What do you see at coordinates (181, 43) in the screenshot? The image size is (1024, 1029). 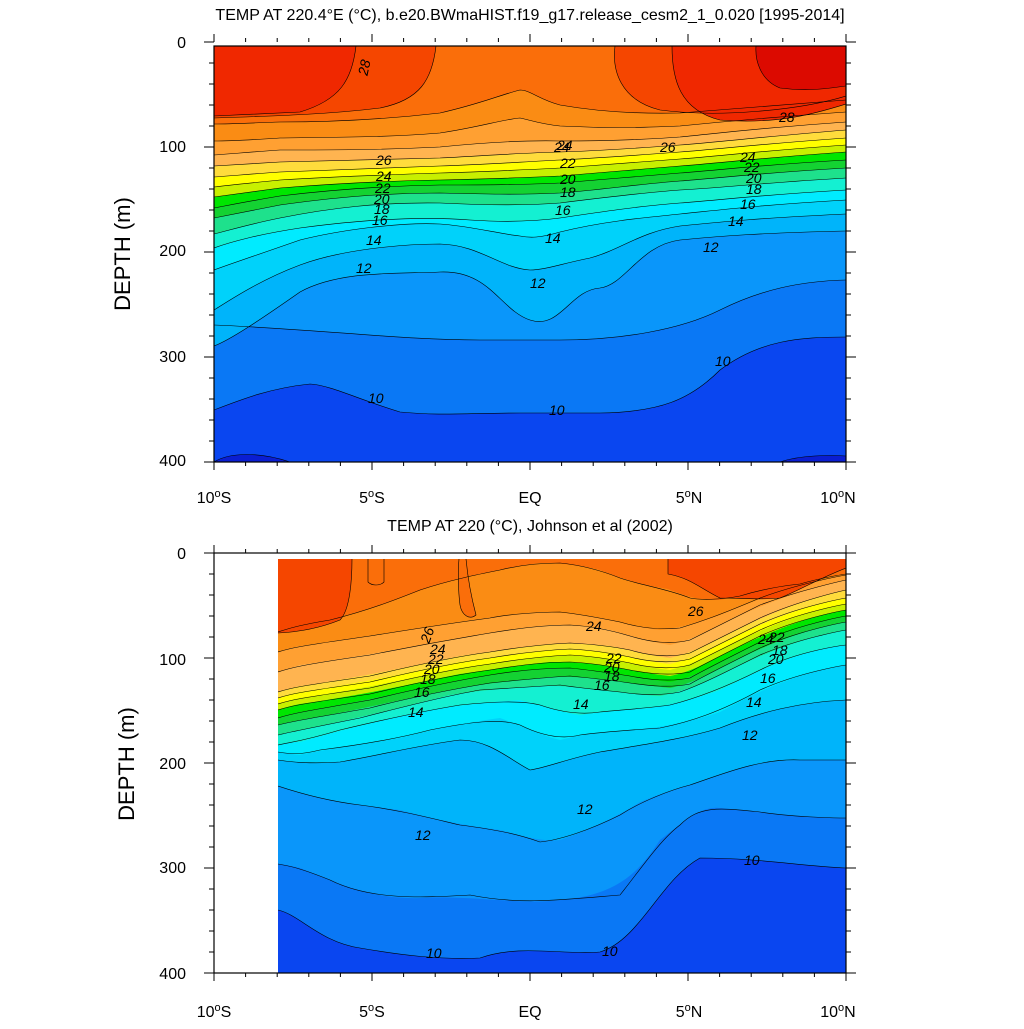 I see `top-y-tick-0: 0` at bounding box center [181, 43].